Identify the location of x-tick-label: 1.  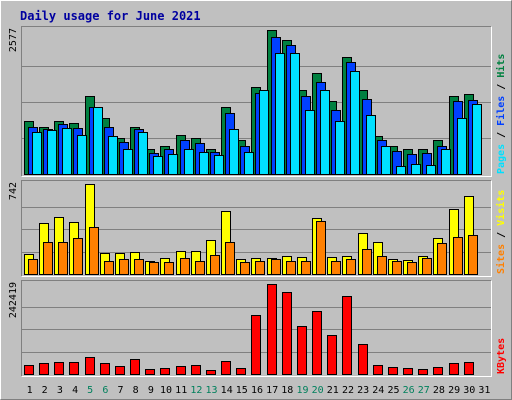
(30, 390).